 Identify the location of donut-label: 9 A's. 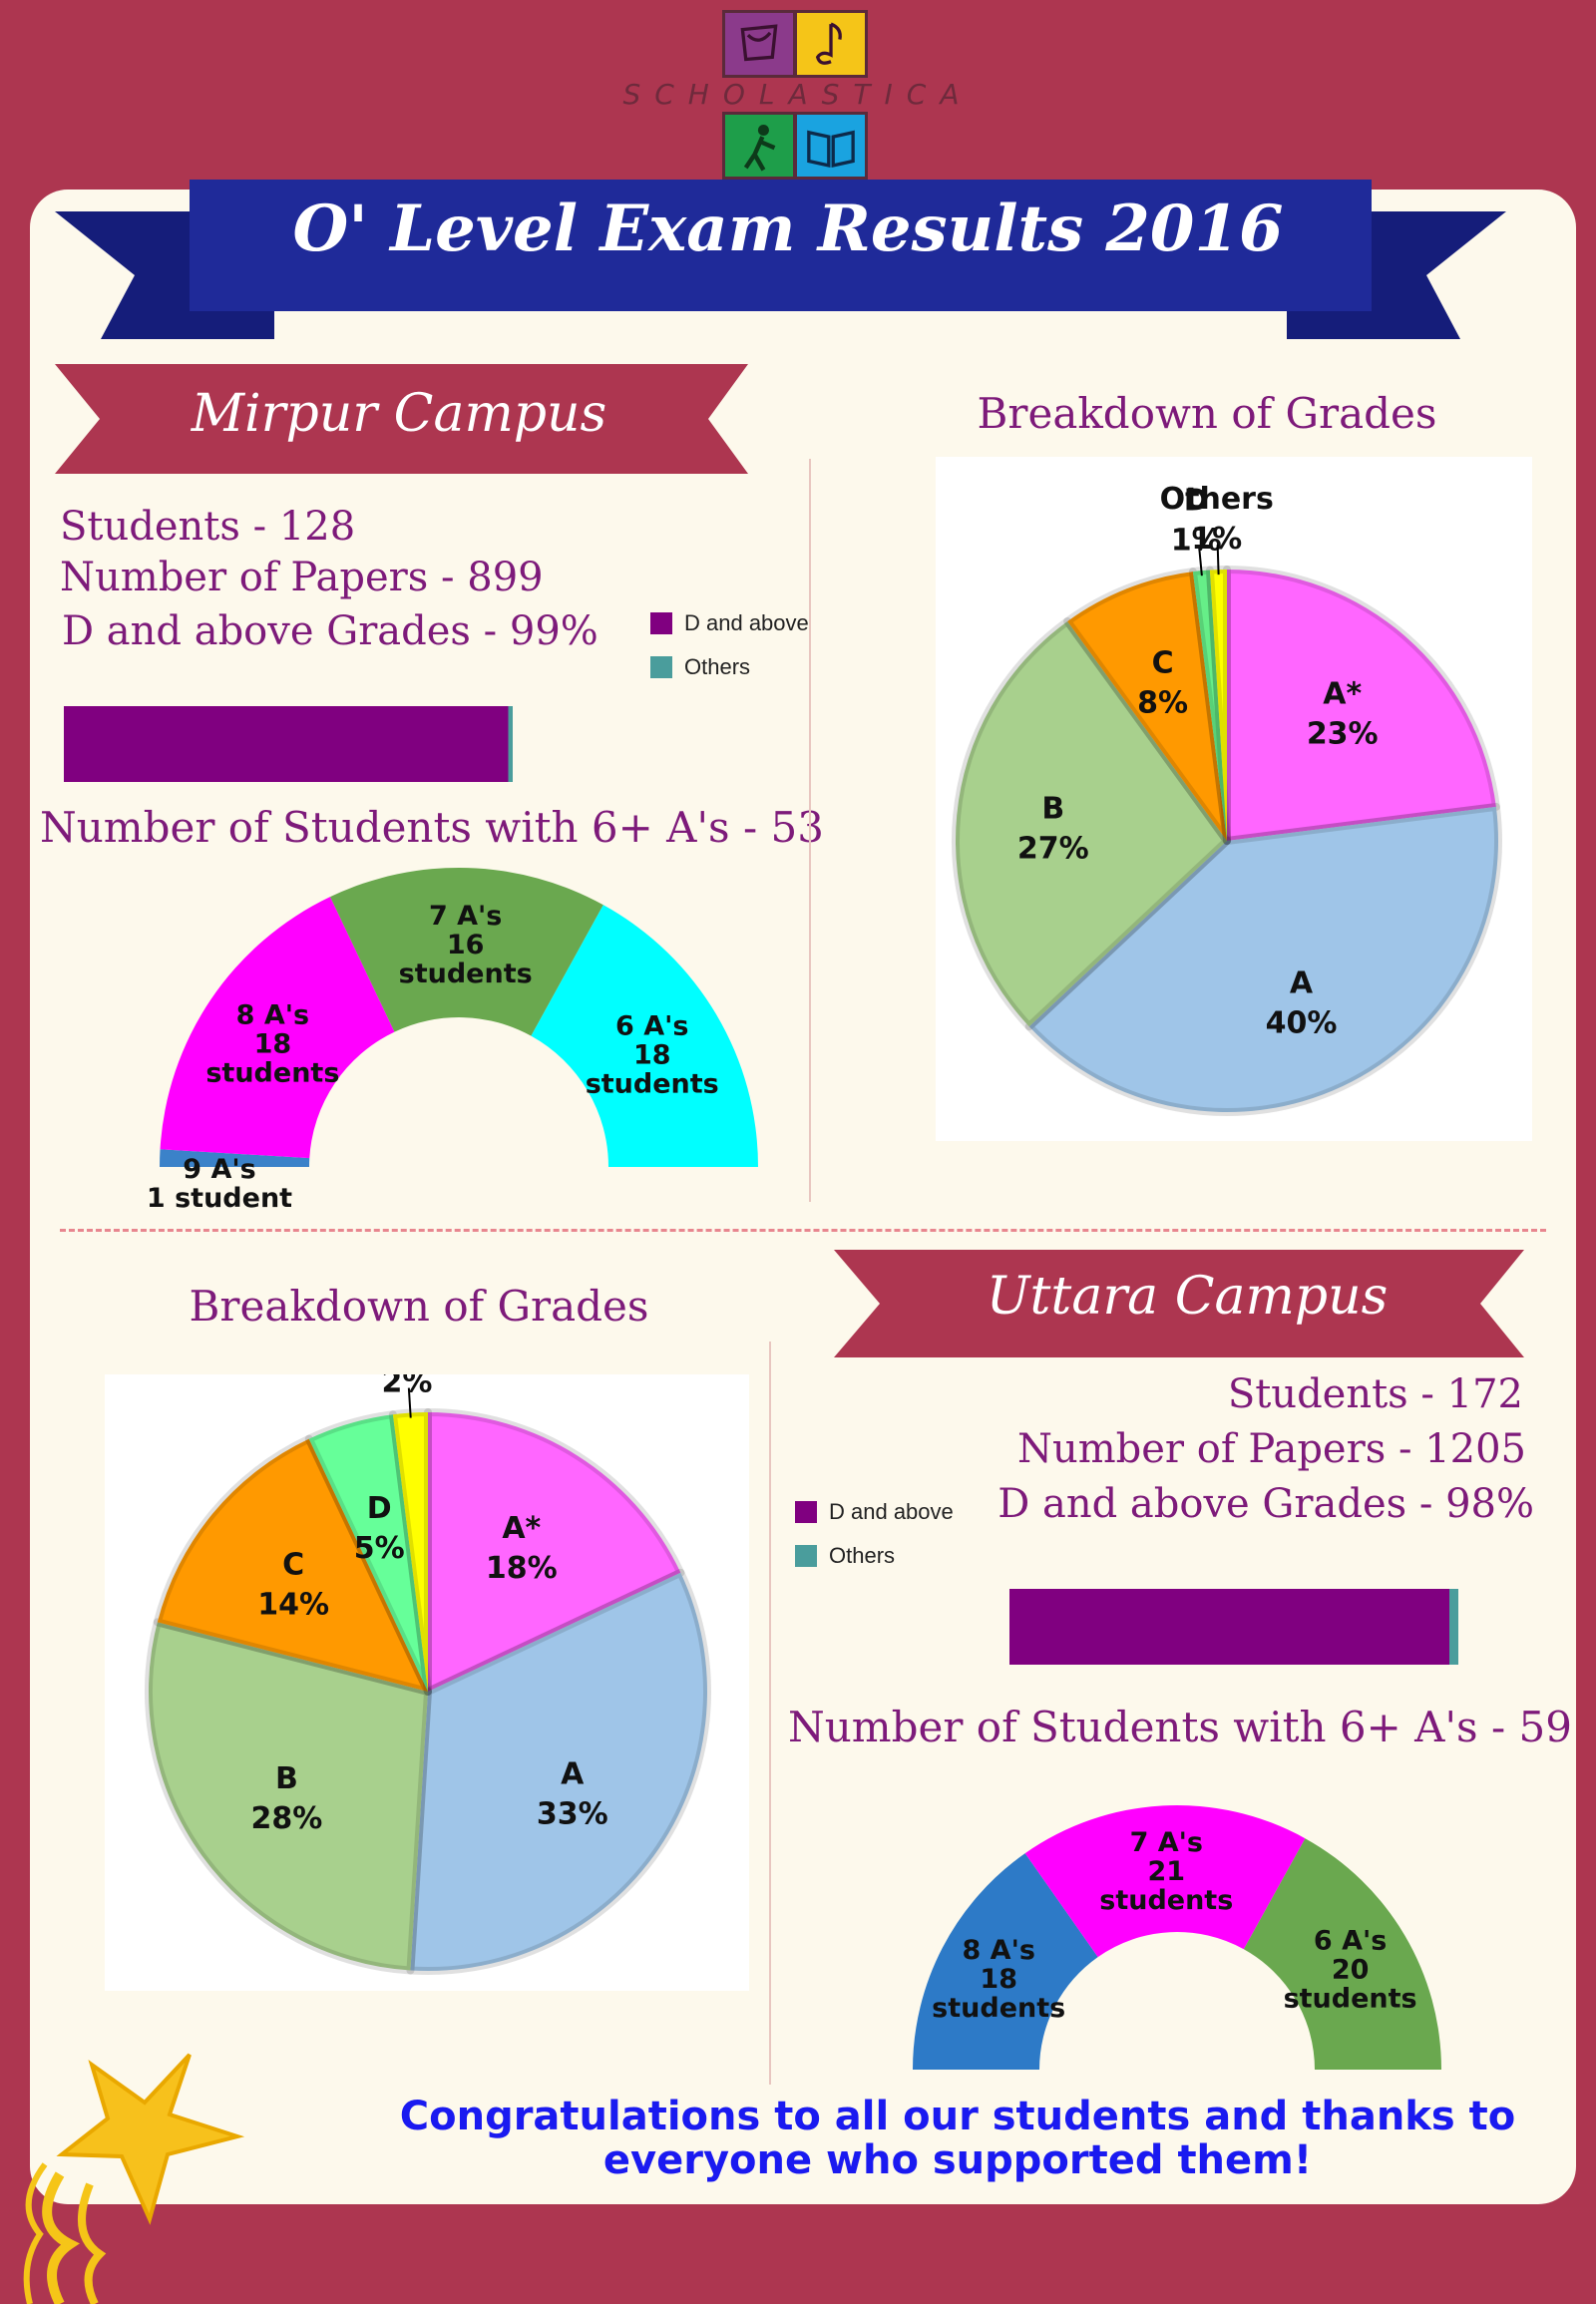
(219, 1169).